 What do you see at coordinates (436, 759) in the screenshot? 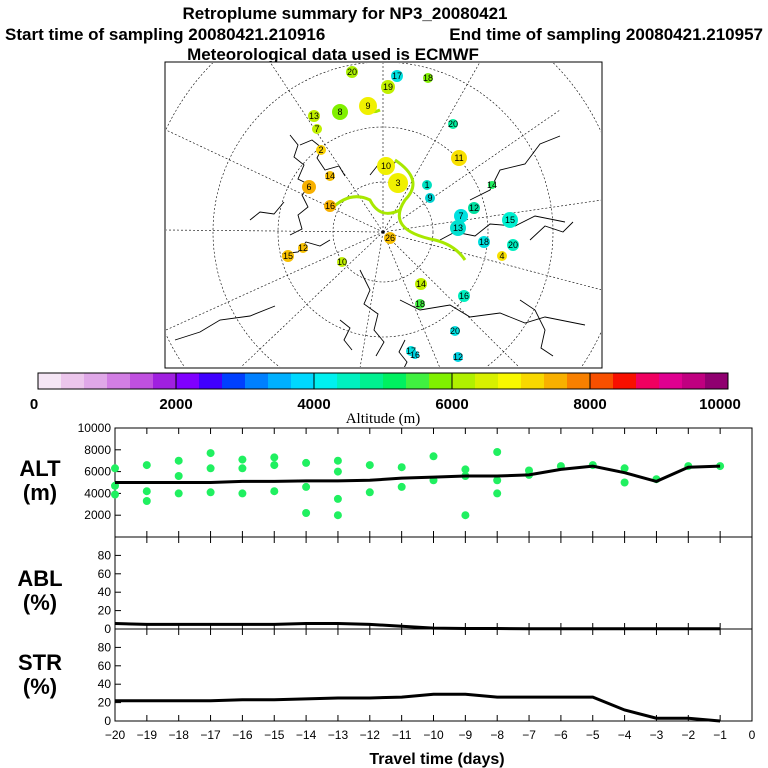
I see `x-axis-label: Travel time (days)` at bounding box center [436, 759].